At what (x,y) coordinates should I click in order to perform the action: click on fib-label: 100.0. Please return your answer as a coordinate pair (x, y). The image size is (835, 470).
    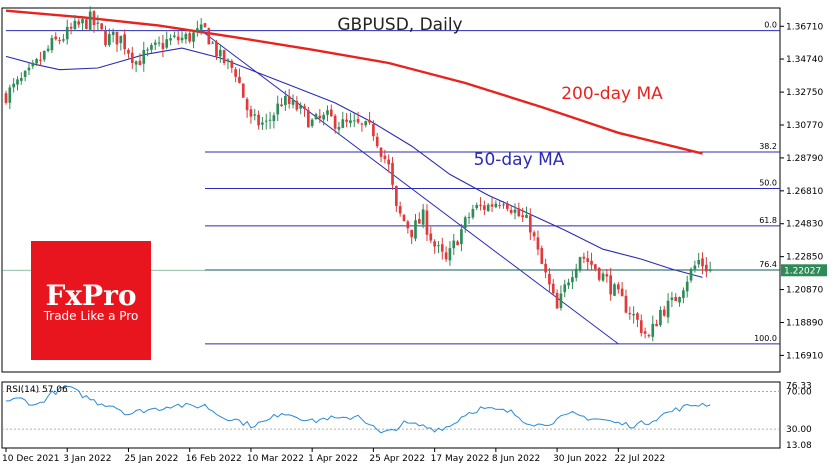
    Looking at the image, I should click on (765, 338).